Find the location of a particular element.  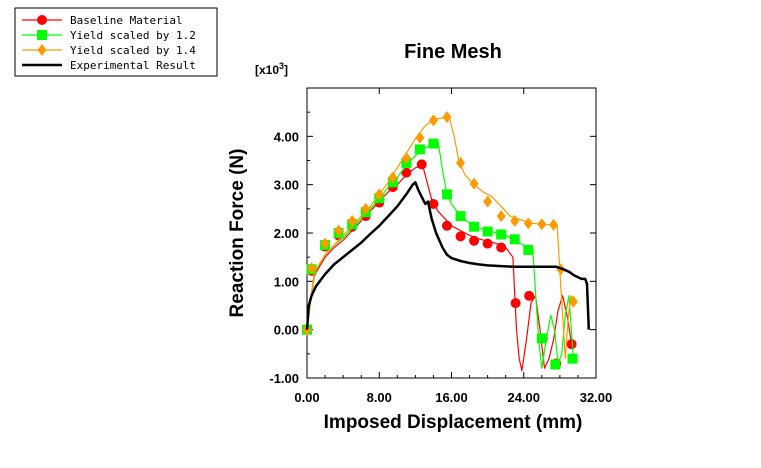

y-axis-label: Reaction Force (N) is located at coordinates (237, 233).